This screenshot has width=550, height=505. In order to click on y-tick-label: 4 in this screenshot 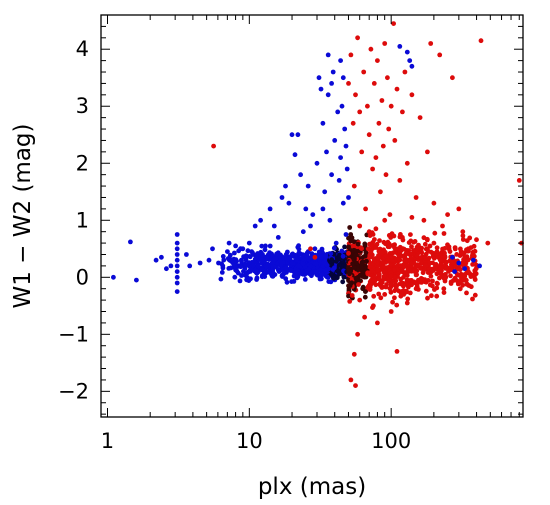, I will do `click(82, 49)`.